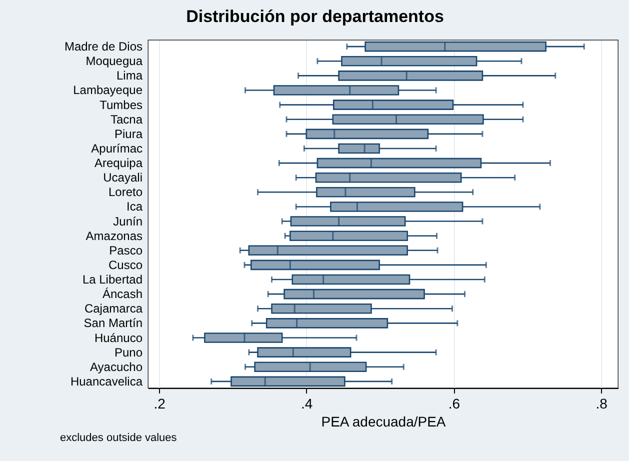 The width and height of the screenshot is (629, 461). What do you see at coordinates (116, 148) in the screenshot?
I see `y-tick-label: Apurímac` at bounding box center [116, 148].